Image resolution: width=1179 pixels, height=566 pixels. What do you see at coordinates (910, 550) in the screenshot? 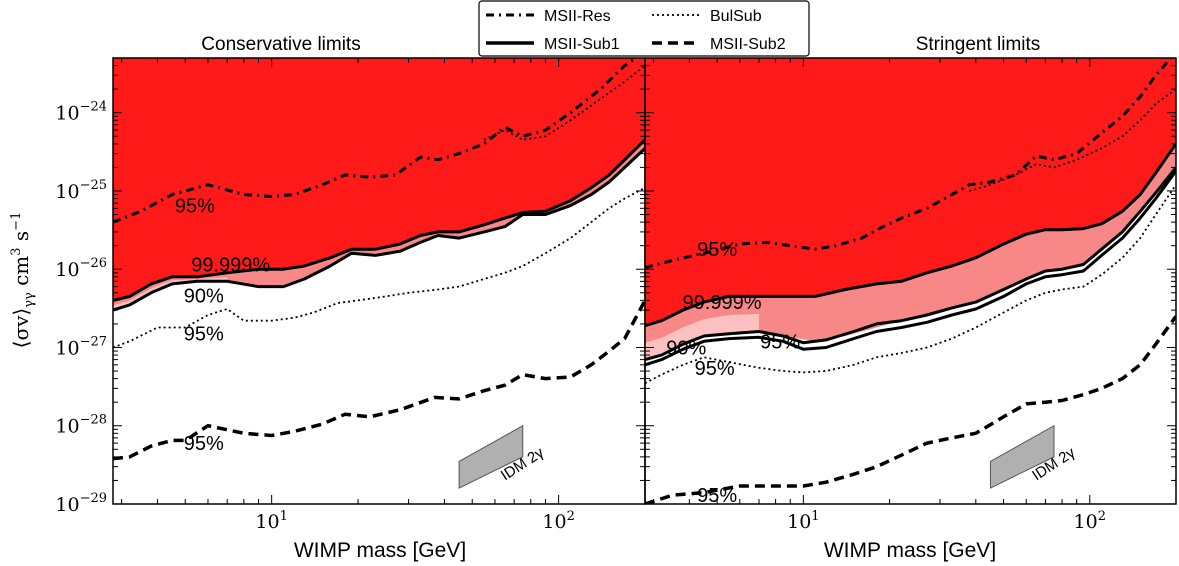
I see `x-axis-label-stringent: WIMP mass [GeV]` at bounding box center [910, 550].